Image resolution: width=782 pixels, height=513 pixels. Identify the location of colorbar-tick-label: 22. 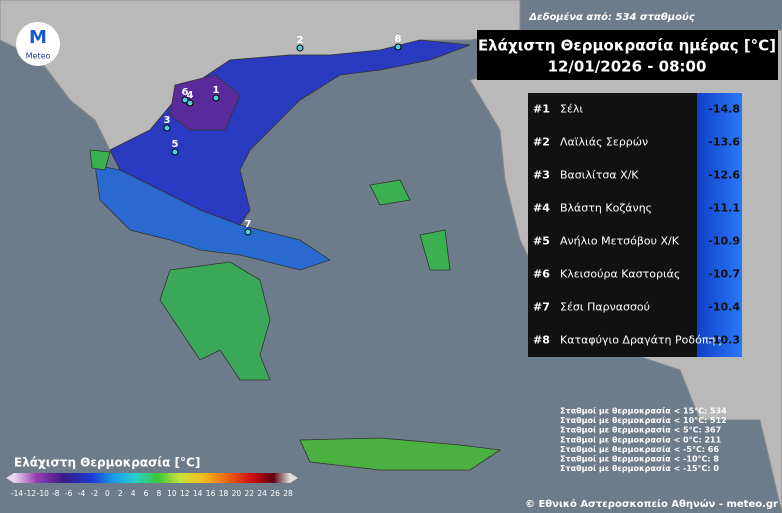
(250, 493).